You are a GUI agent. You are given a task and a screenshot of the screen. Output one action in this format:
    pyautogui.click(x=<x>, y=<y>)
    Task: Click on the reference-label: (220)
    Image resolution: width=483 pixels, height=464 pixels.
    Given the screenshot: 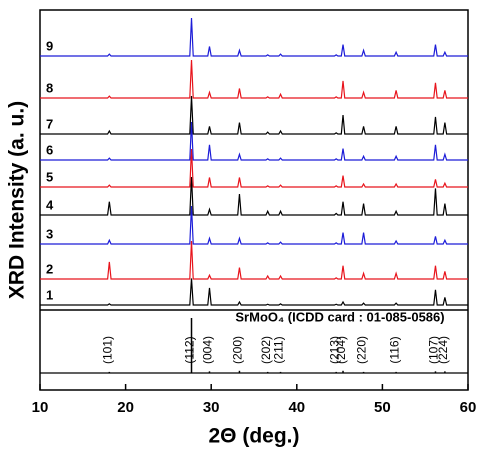 What is the action you would take?
    pyautogui.click(x=362, y=350)
    